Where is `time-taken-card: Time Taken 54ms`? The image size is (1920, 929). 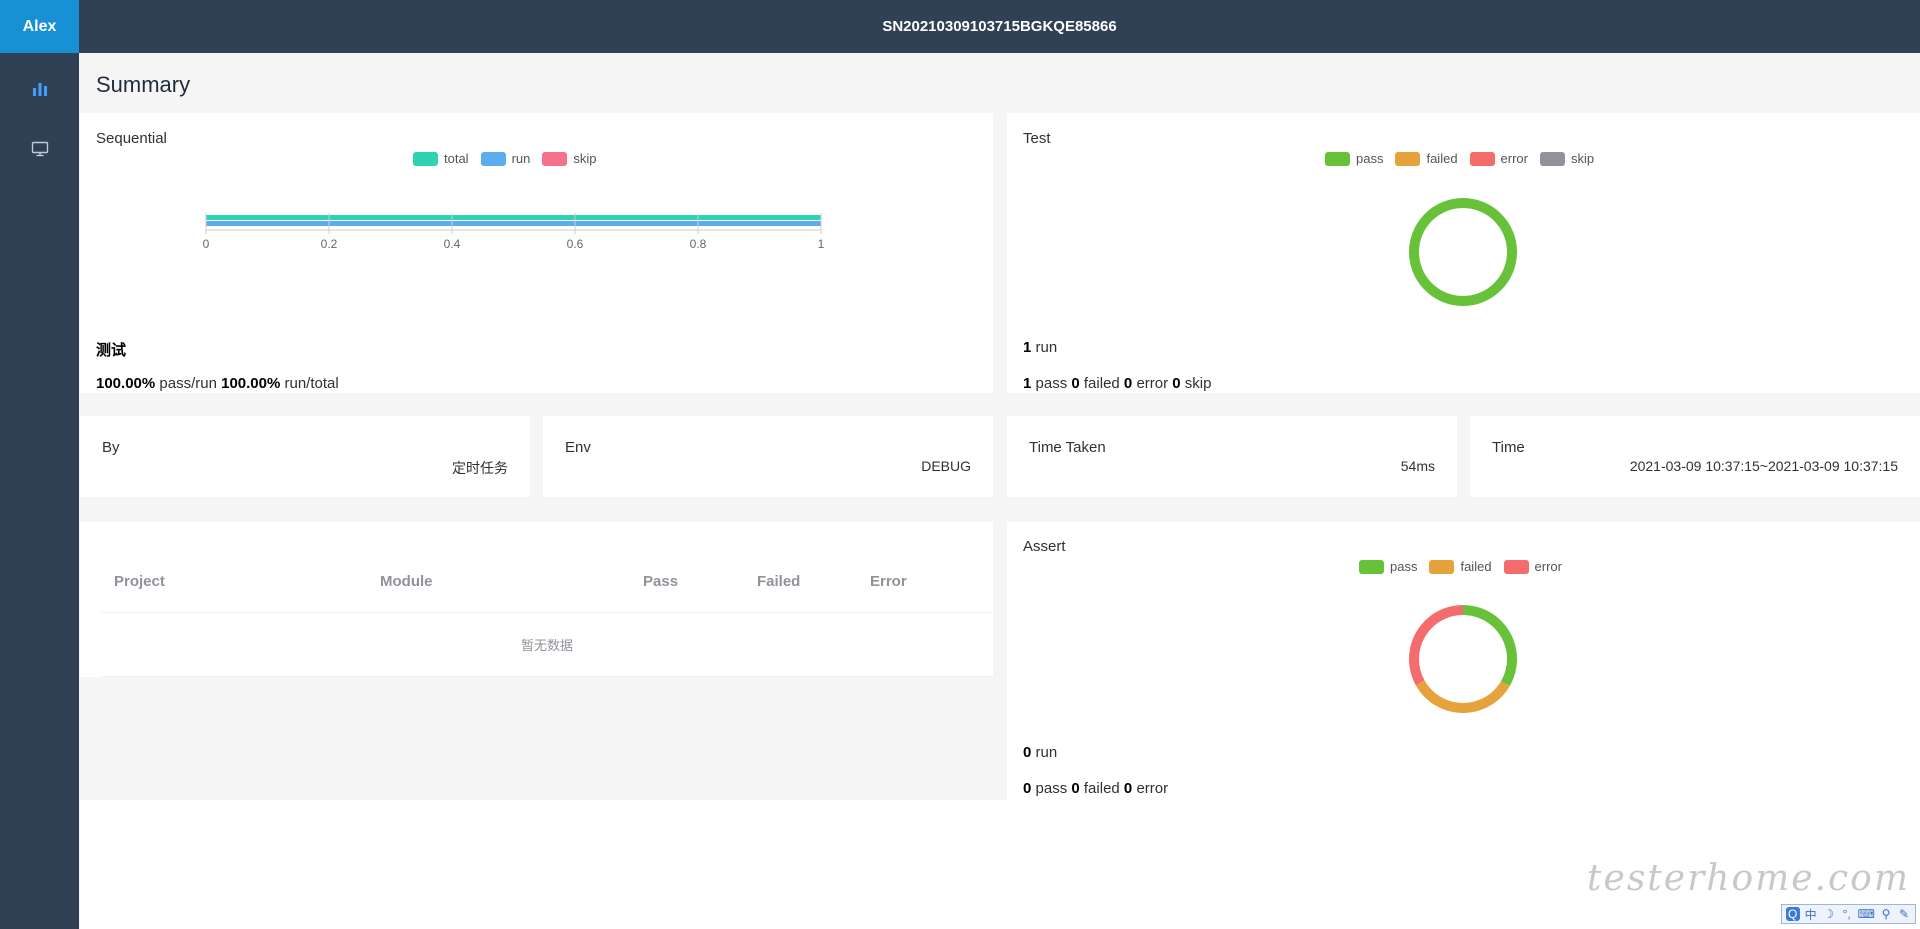 time-taken-card: Time Taken 54ms is located at coordinates (1232, 456).